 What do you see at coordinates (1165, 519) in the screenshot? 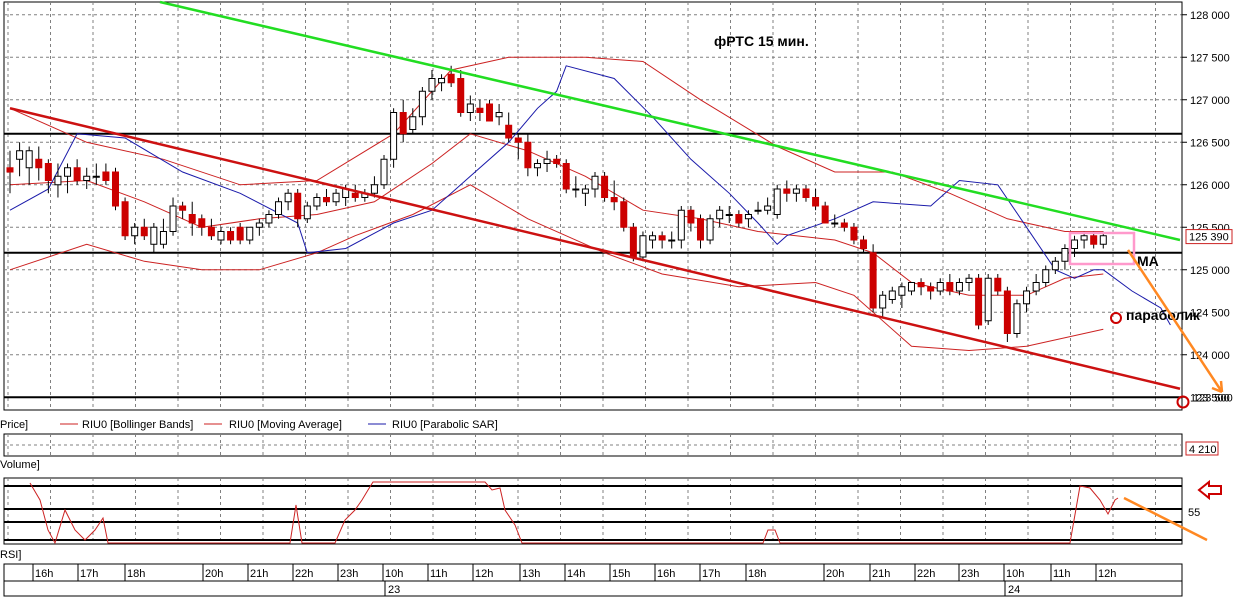
I see `forecast-arrow-rsi` at bounding box center [1165, 519].